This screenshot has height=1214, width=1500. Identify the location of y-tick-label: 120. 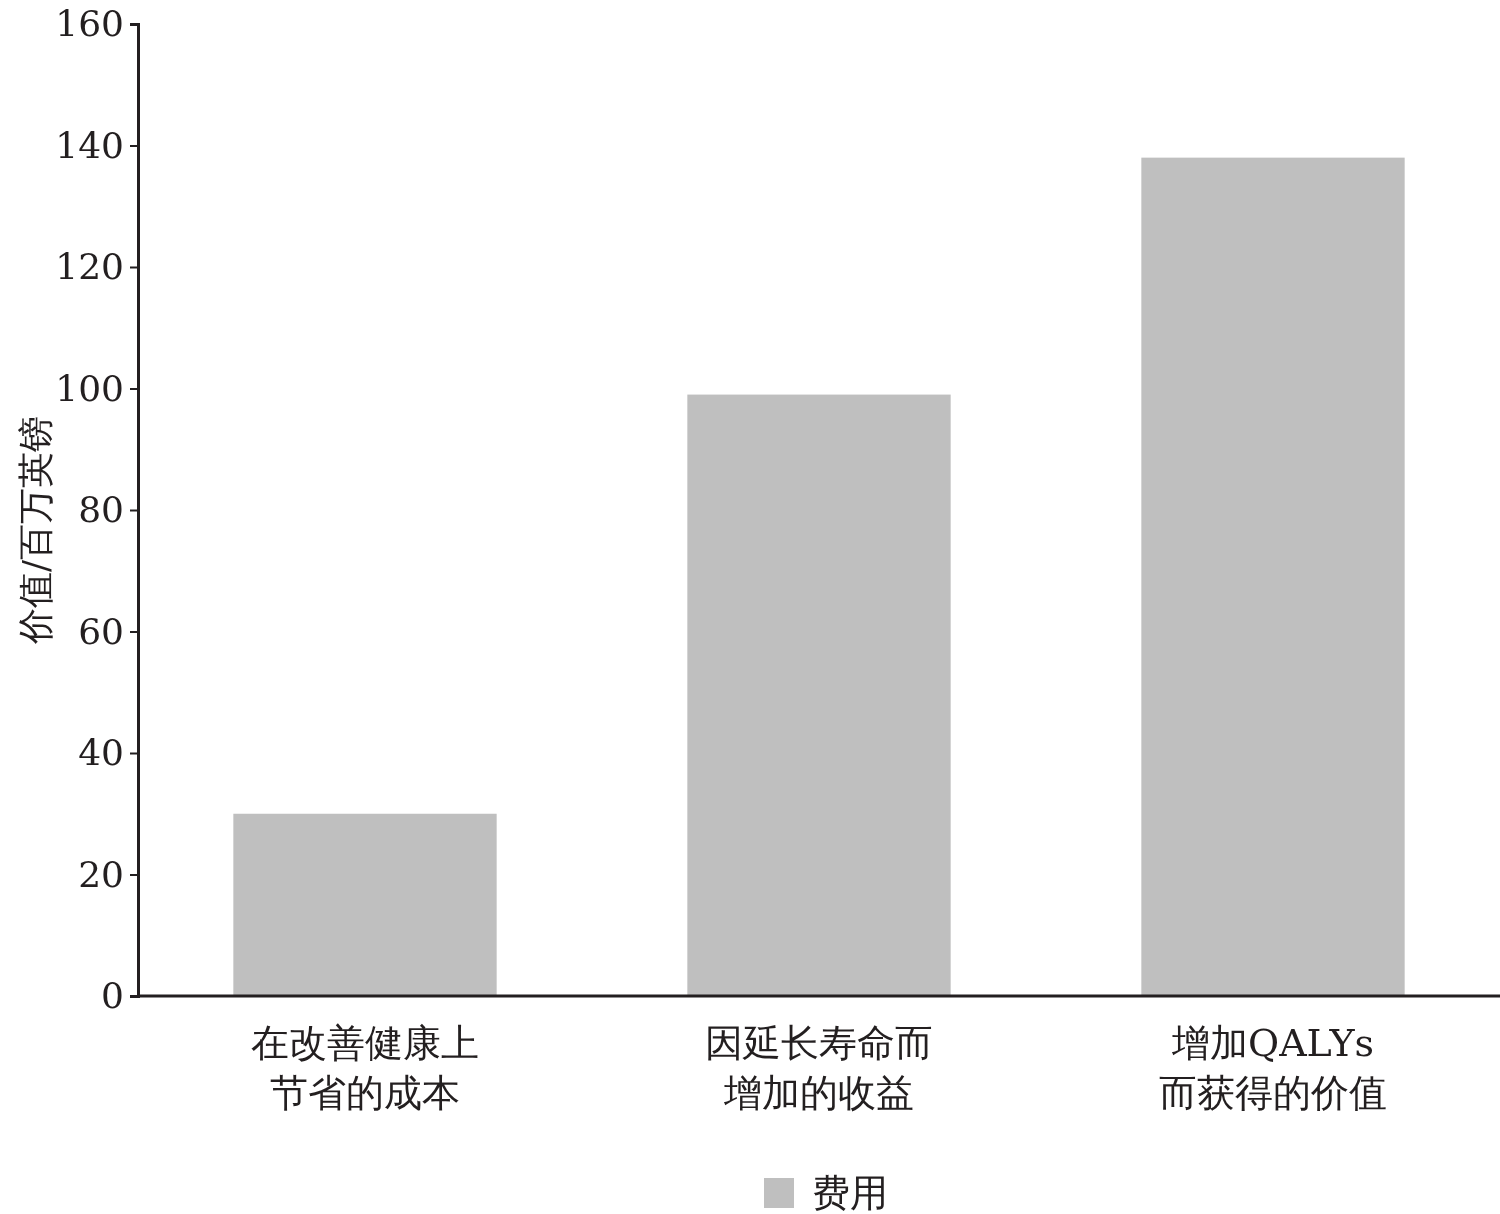
(89, 267).